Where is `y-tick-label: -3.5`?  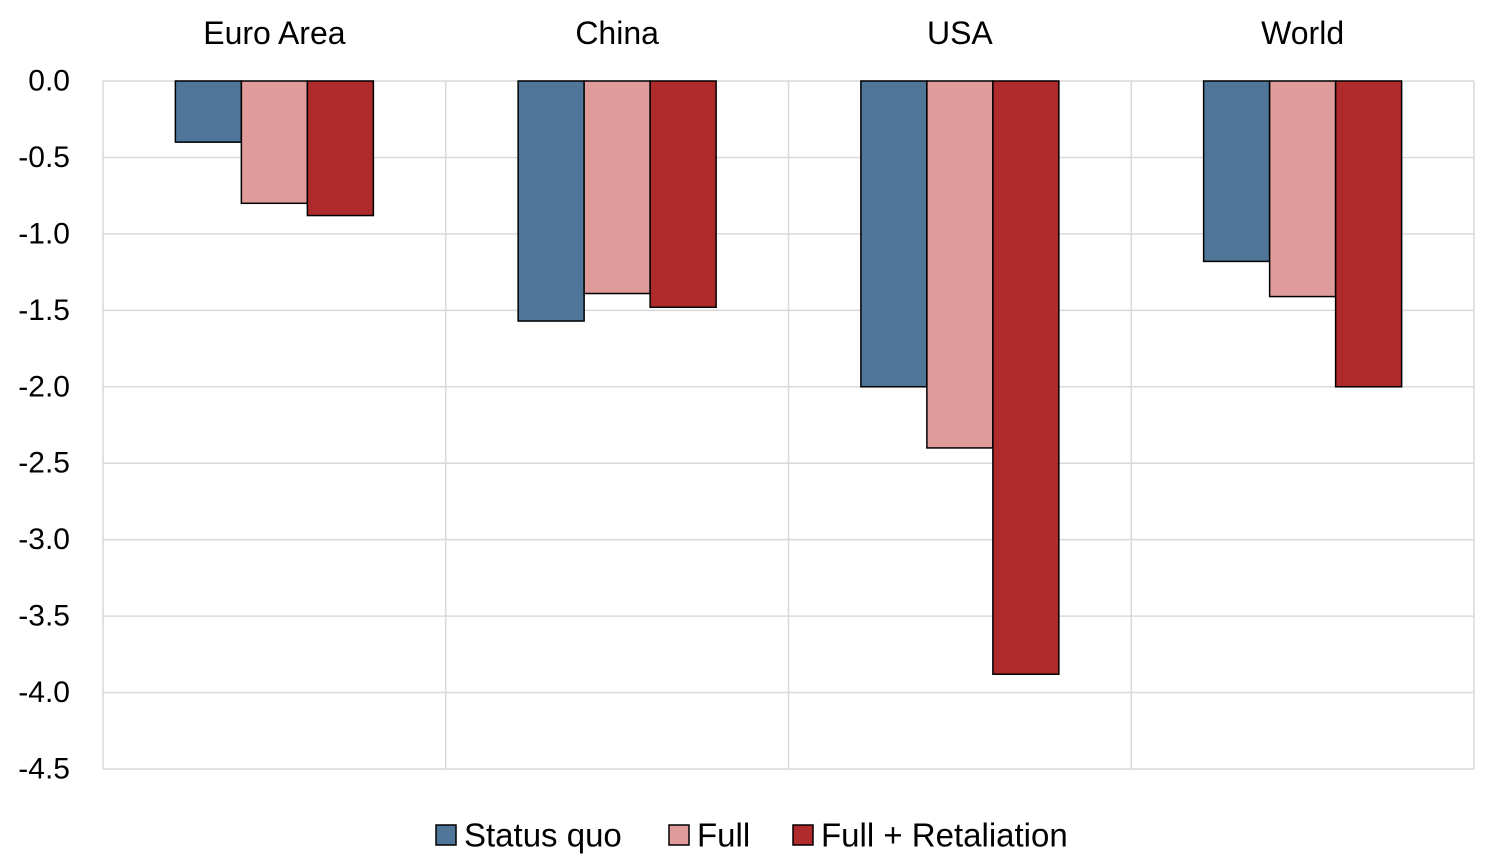
y-tick-label: -3.5 is located at coordinates (44, 616).